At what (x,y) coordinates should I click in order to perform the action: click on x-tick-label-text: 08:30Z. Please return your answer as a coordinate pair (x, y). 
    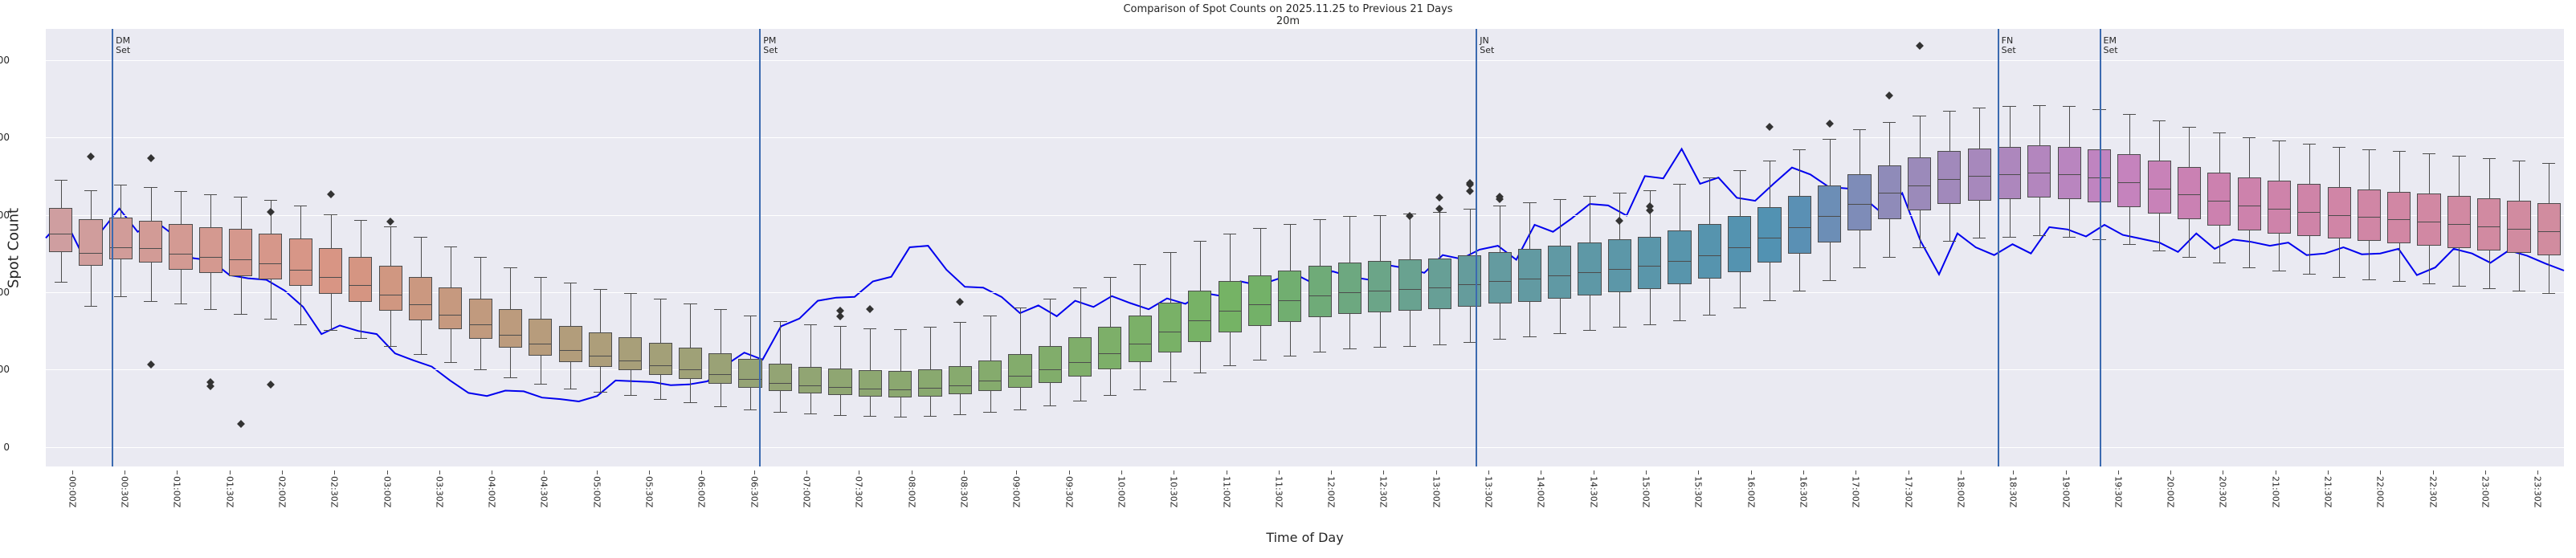
    Looking at the image, I should click on (964, 492).